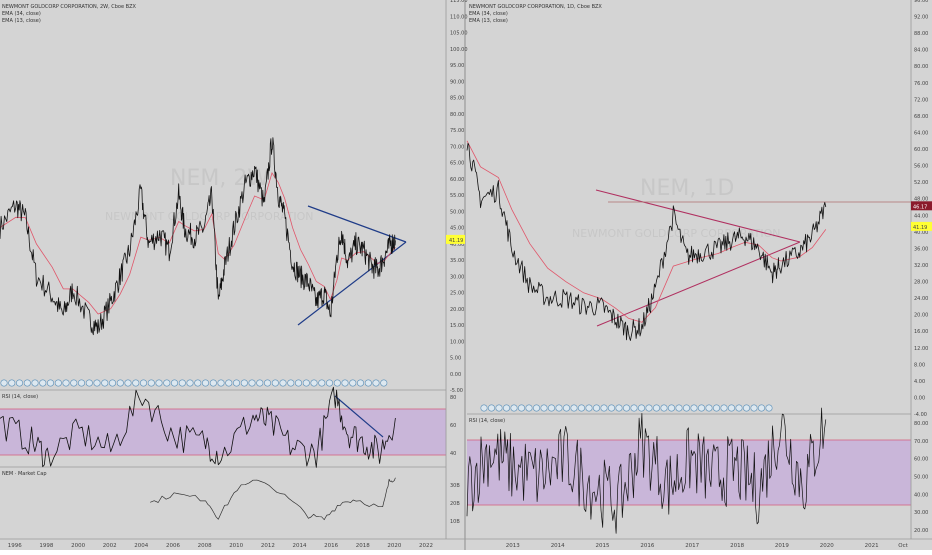  Describe the element at coordinates (488, 21) in the screenshot. I see `right-ema13-label: EMA (13, close)` at that location.